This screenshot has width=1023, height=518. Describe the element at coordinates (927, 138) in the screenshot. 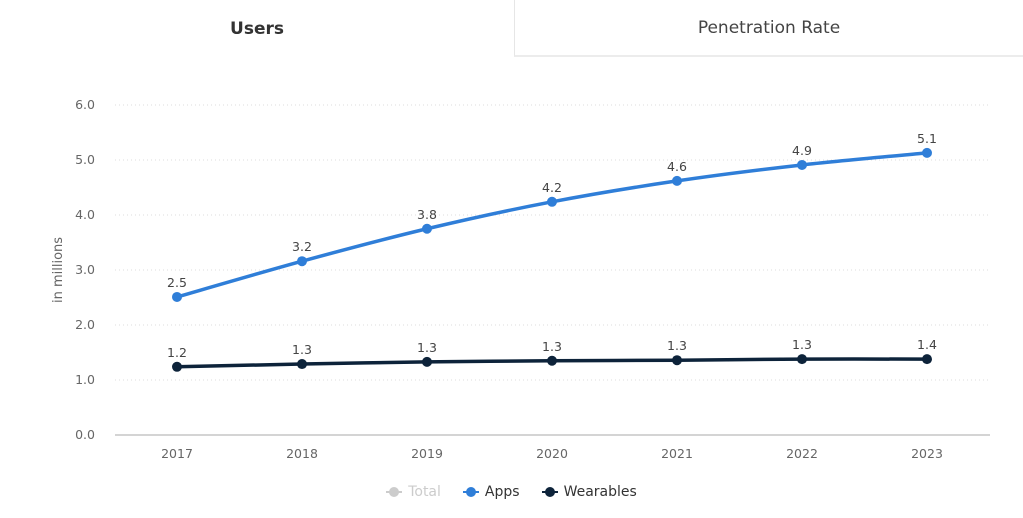

I see `data-label: 5.1` at that location.